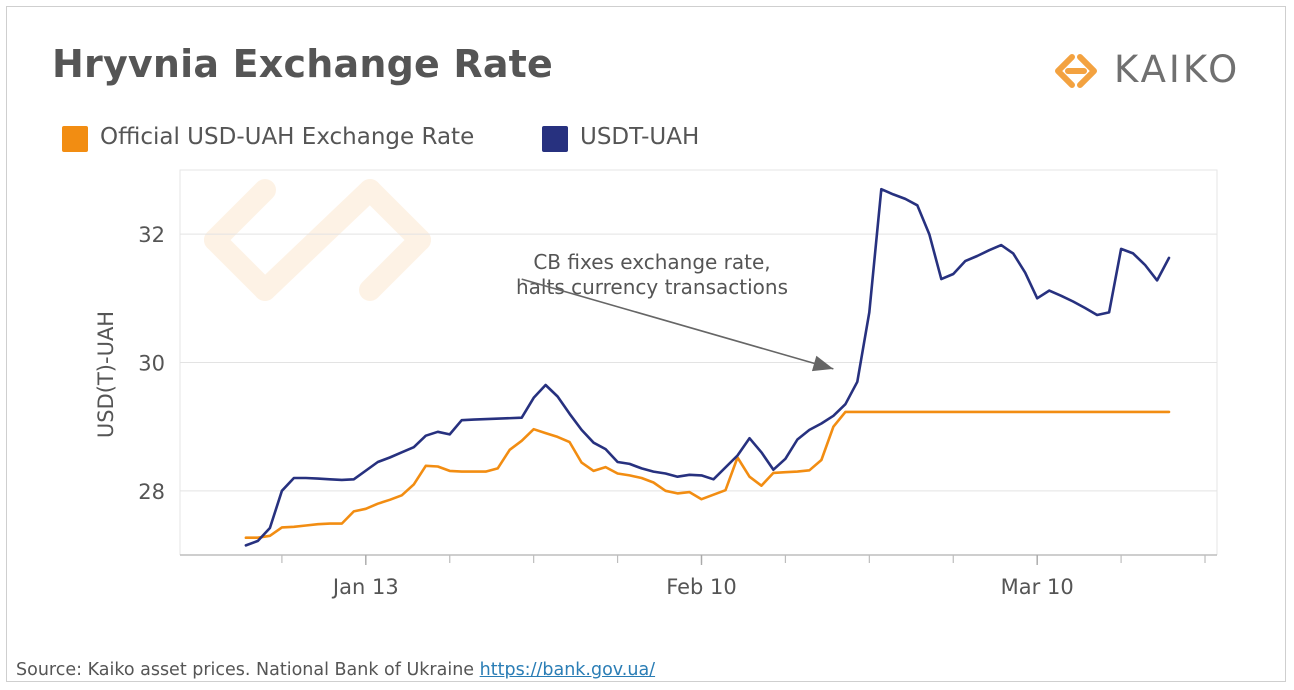 This screenshot has height=690, width=1294. Describe the element at coordinates (303, 64) in the screenshot. I see `chart-title: Hryvnia Exchange Rate` at that location.